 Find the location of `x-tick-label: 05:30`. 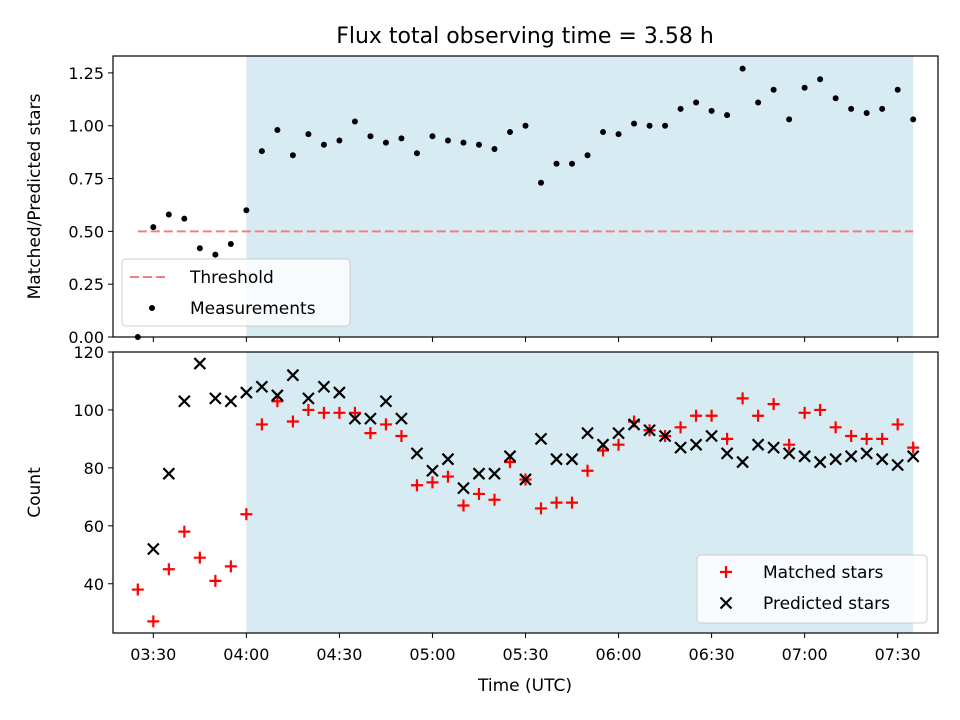

x-tick-label: 05:30 is located at coordinates (525, 654).